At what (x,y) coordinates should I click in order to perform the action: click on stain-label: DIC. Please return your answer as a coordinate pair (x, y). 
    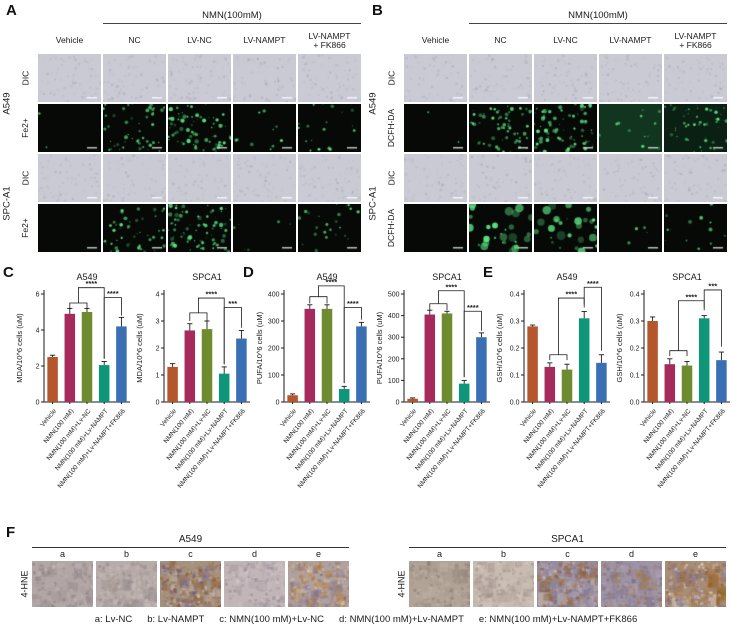
    Looking at the image, I should click on (24, 178).